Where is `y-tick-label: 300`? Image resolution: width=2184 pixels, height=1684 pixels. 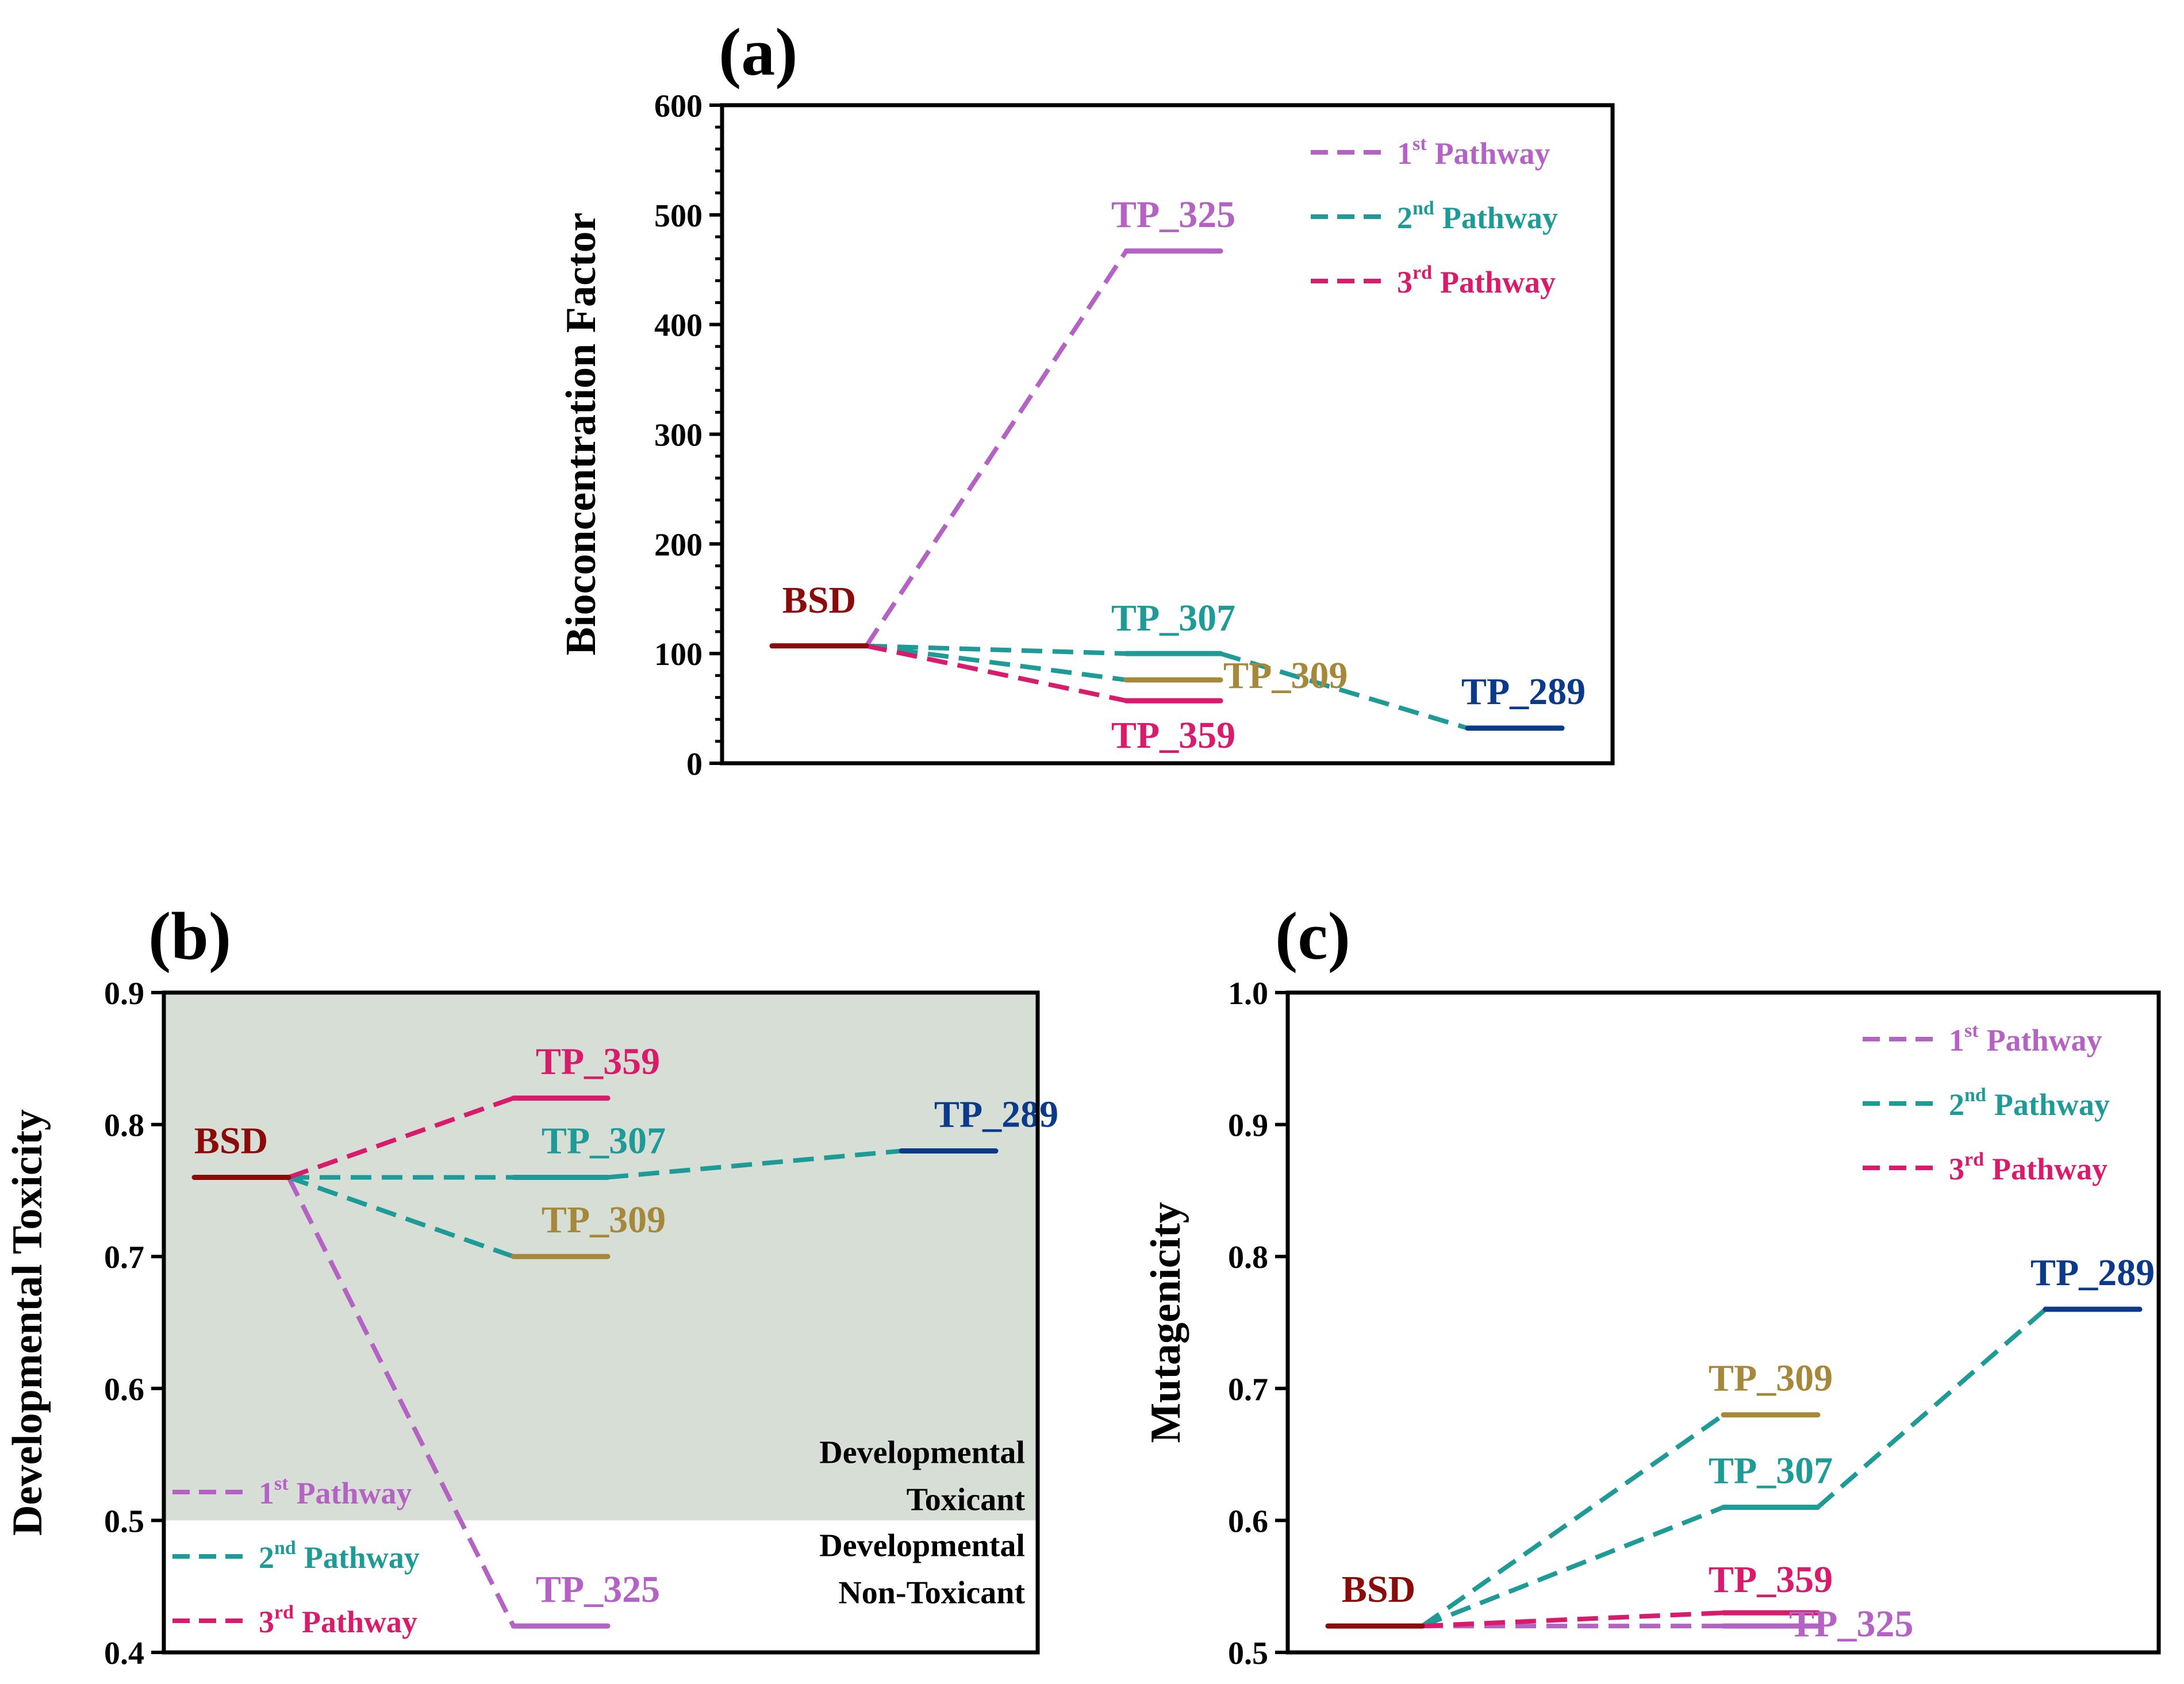
y-tick-label: 300 is located at coordinates (679, 435).